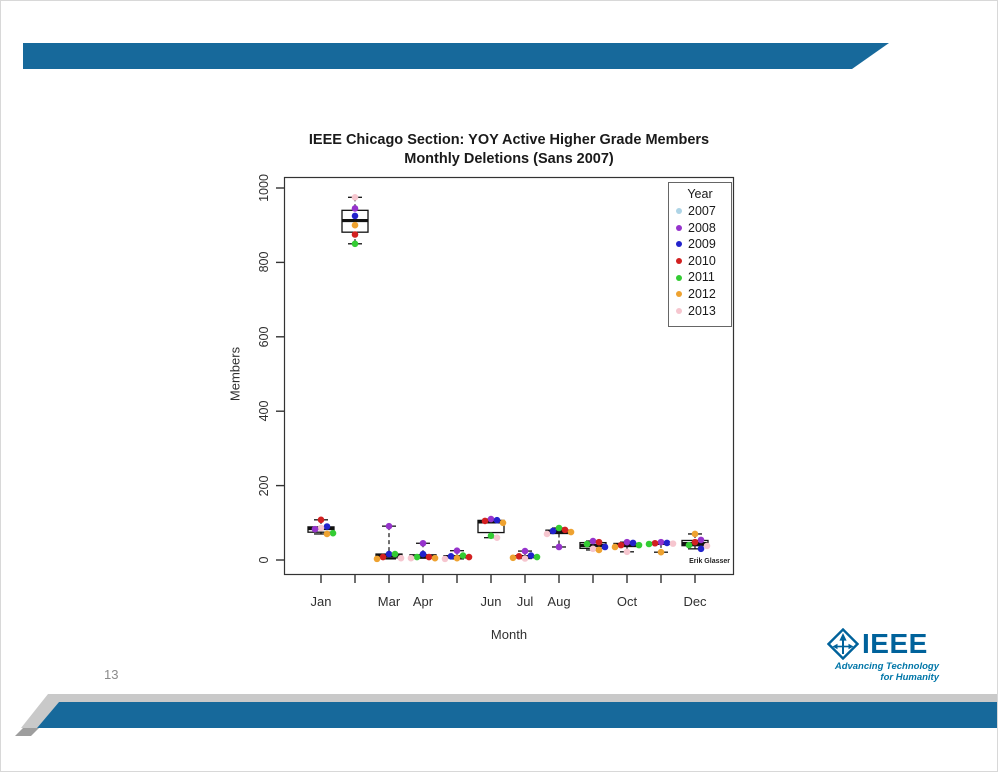 This screenshot has width=998, height=772. Describe the element at coordinates (389, 601) in the screenshot. I see `x-tick-label: Mar` at that location.